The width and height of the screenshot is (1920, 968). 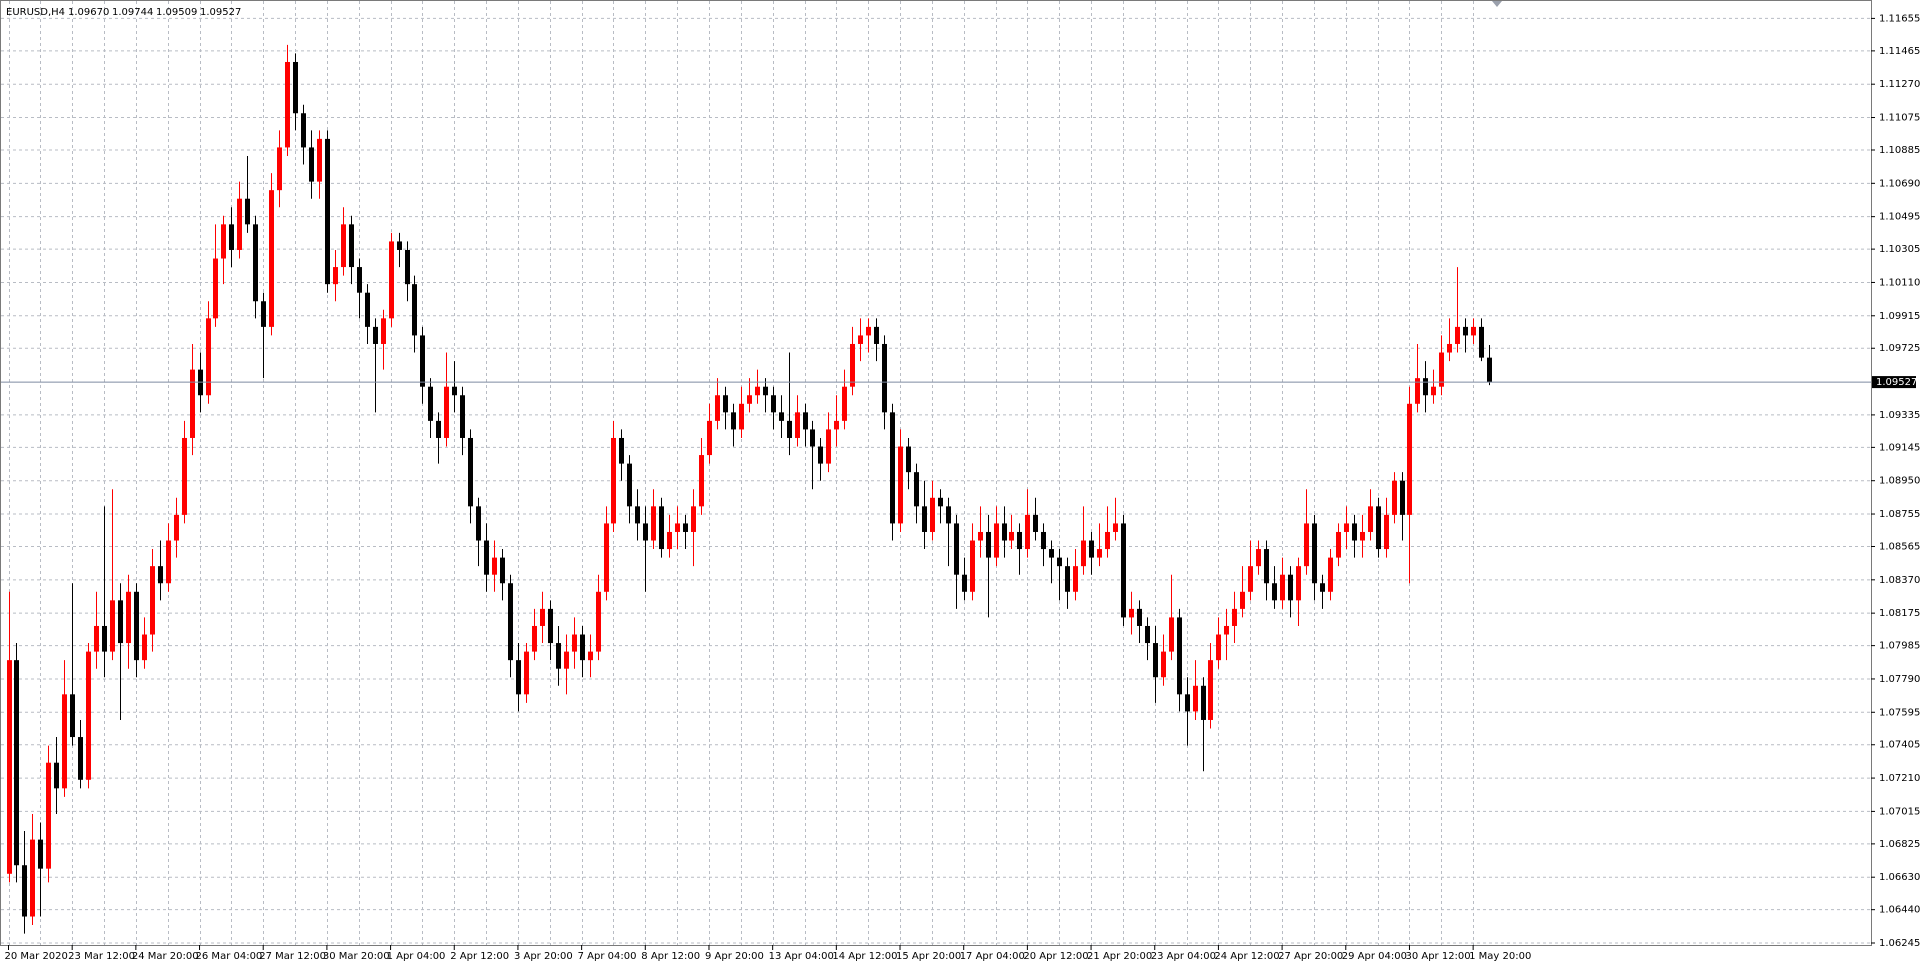 I want to click on x-tick-label: 29 Apr 04:00, so click(x=1374, y=956).